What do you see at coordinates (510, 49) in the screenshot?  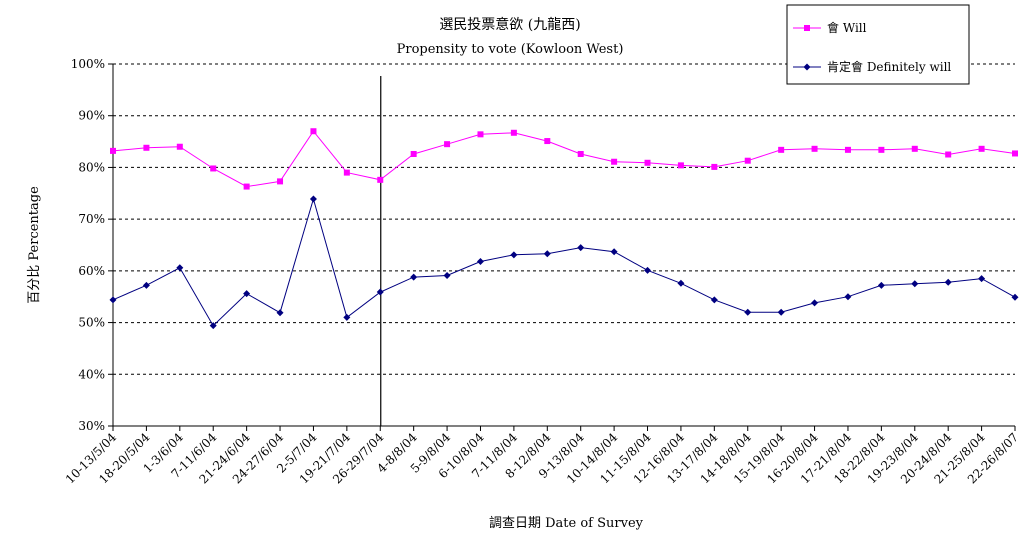 I see `chart-subtitle: Propensity to vote (Kowloon West)` at bounding box center [510, 49].